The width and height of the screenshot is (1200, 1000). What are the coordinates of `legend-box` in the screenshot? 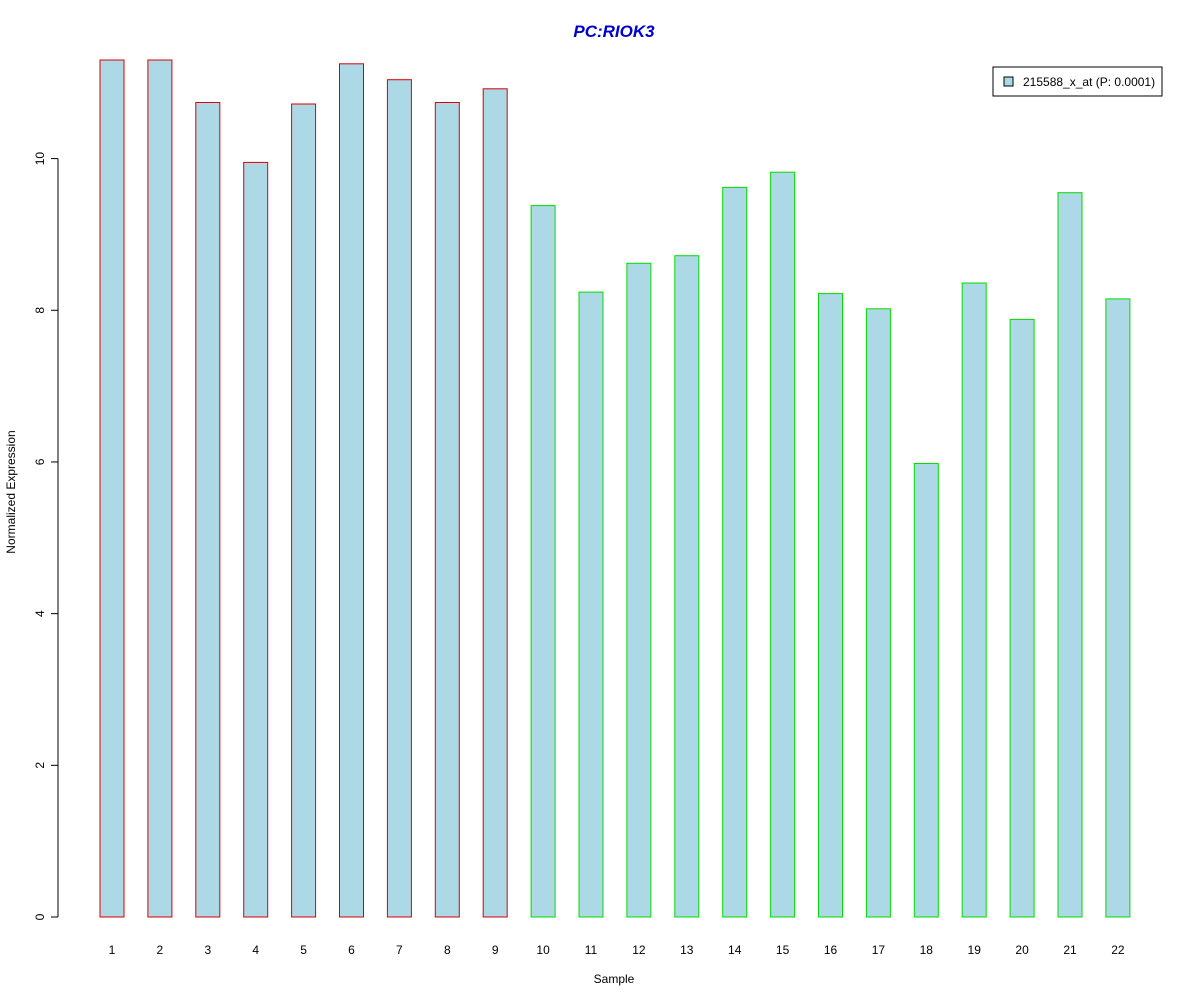 It's located at (1077, 81).